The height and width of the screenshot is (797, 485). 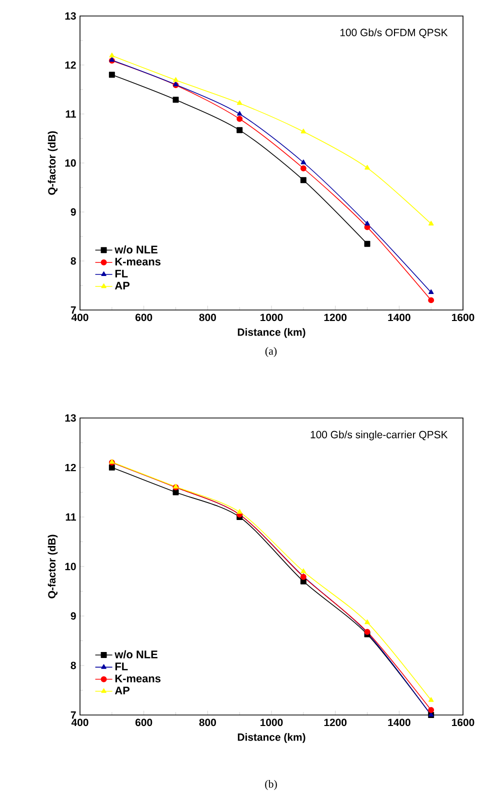 What do you see at coordinates (271, 785) in the screenshot?
I see `text: (b)` at bounding box center [271, 785].